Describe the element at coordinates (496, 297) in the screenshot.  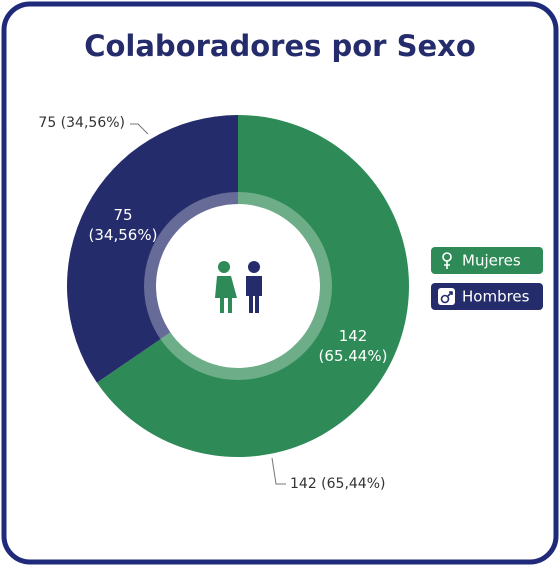
I see `legend-label: Hombres` at that location.